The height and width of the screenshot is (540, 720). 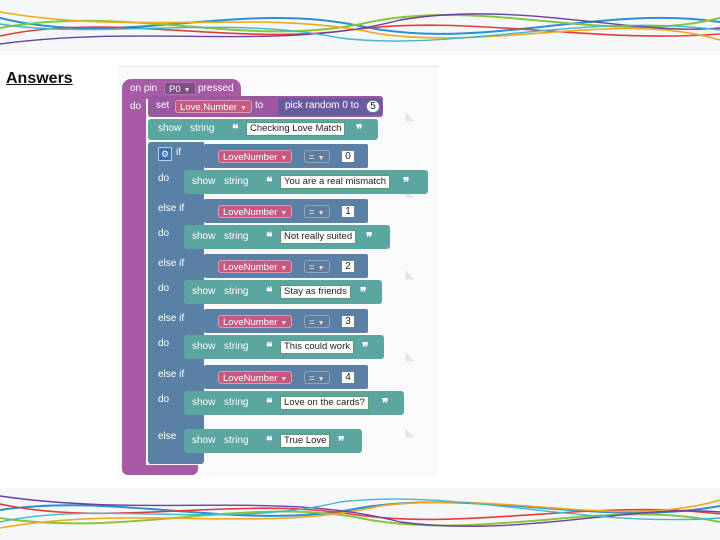 What do you see at coordinates (163, 105) in the screenshot?
I see `set-label: set` at bounding box center [163, 105].